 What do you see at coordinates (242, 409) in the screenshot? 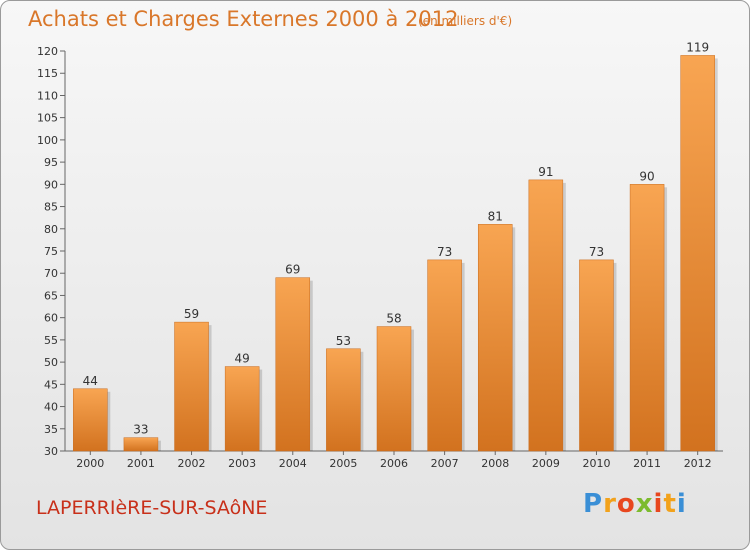
I see `bar-2003` at bounding box center [242, 409].